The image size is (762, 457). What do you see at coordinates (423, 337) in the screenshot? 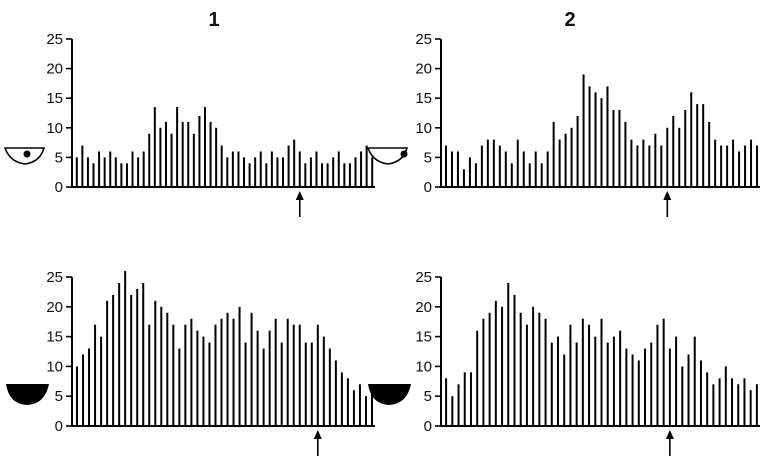
I see `y-tick-label: 15` at bounding box center [423, 337].